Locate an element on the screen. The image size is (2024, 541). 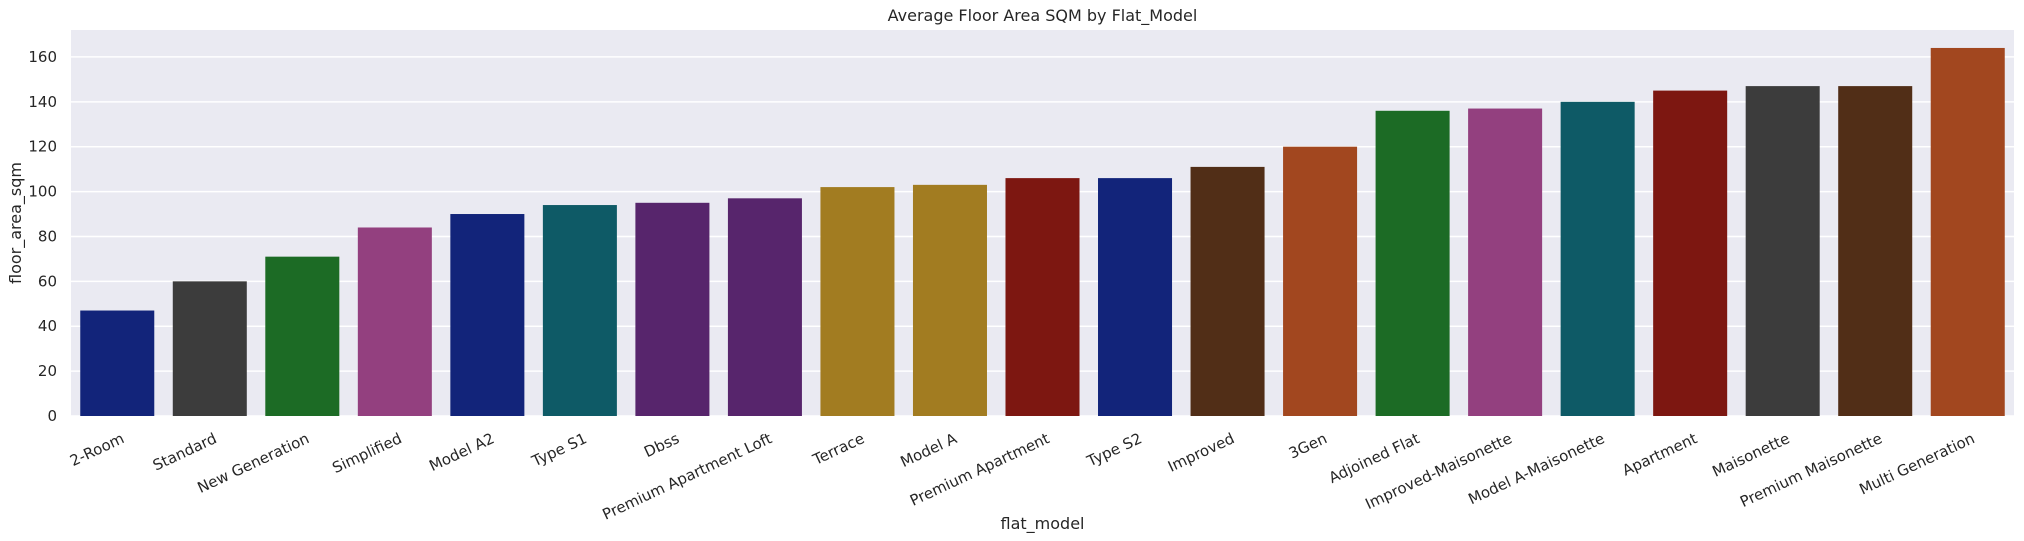
chart-title: Average Floor Area SQM by Flat_Model is located at coordinates (1043, 16).